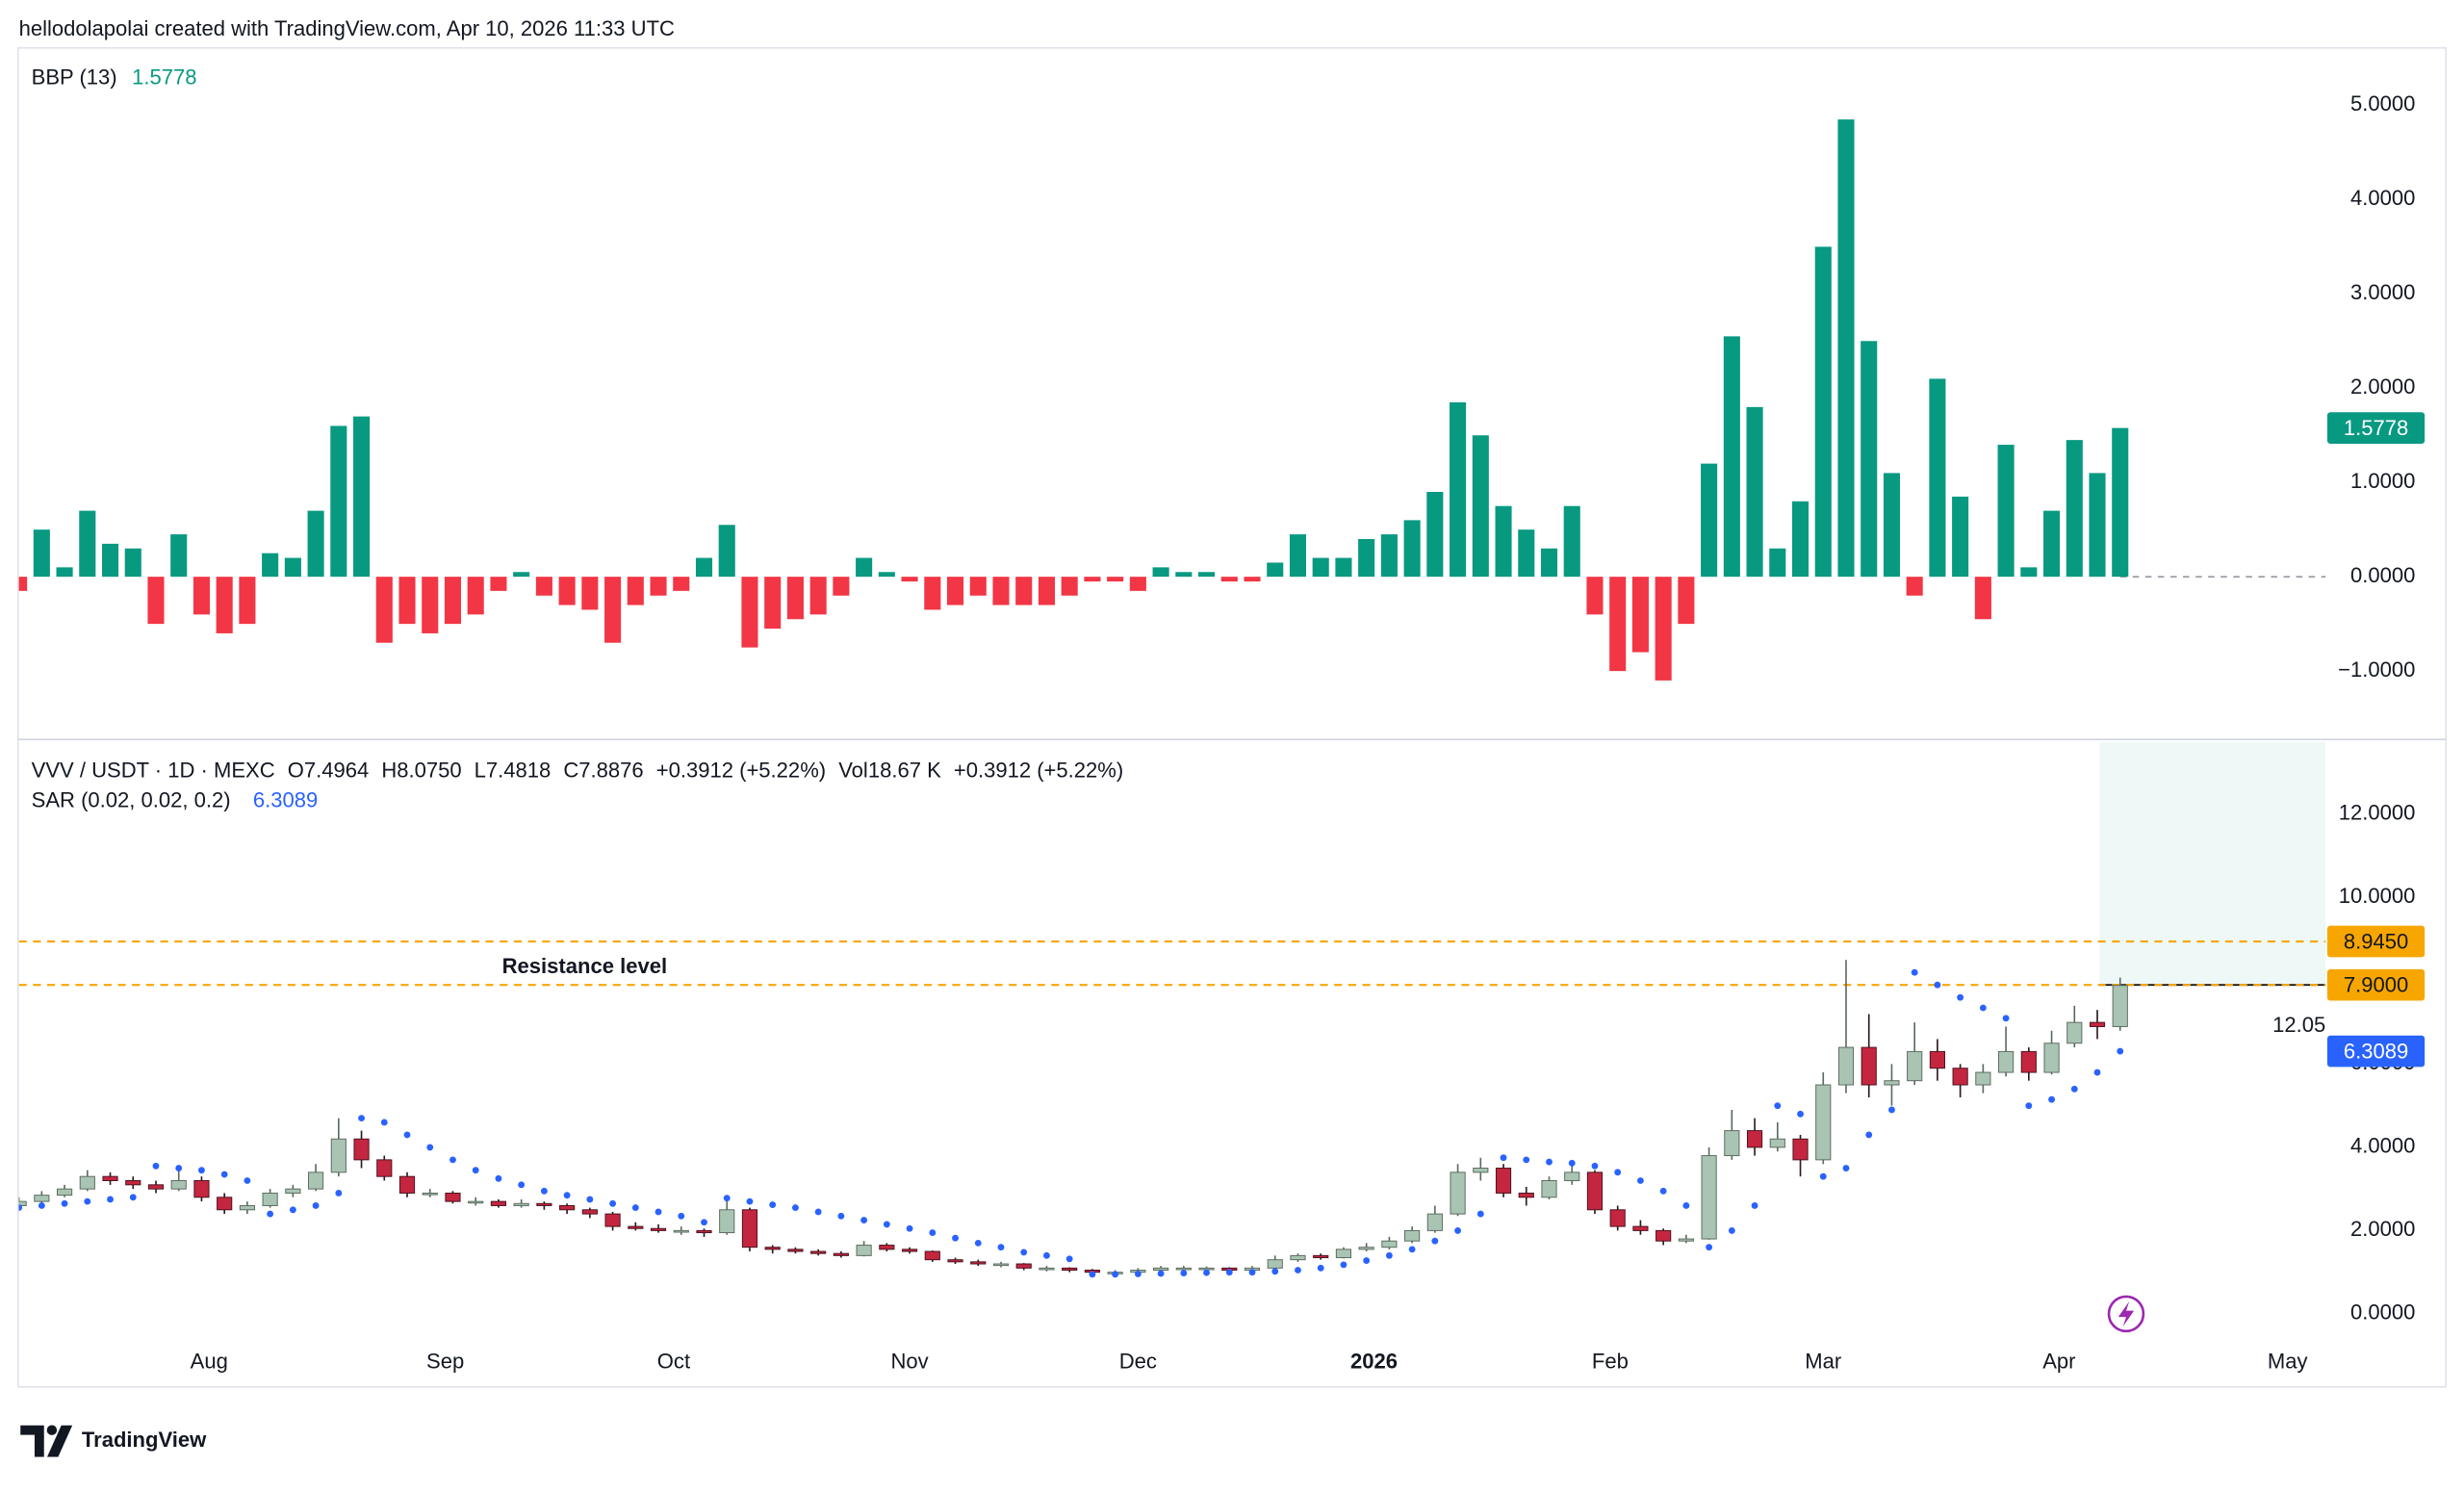 This screenshot has height=1493, width=2464. I want to click on target-zone, so click(2212, 863).